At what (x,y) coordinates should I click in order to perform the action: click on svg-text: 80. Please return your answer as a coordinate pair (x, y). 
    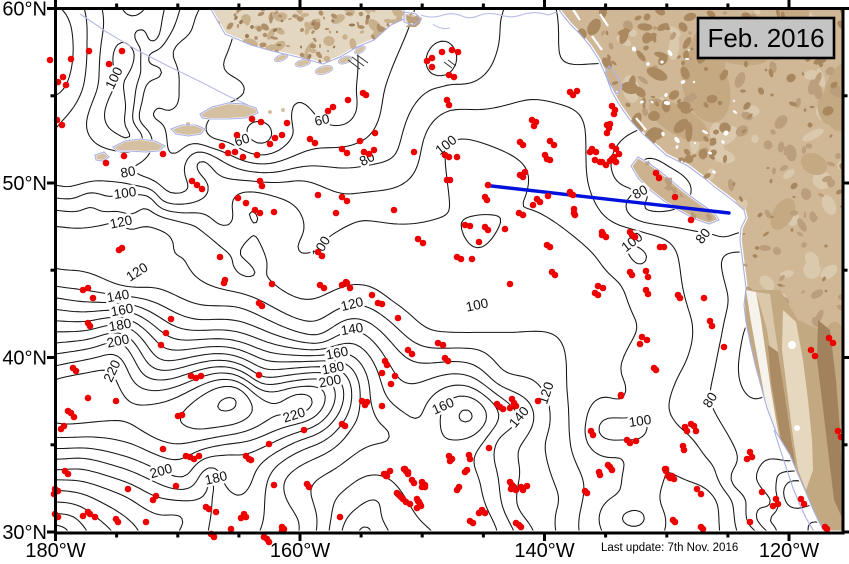
    Looking at the image, I should click on (127, 171).